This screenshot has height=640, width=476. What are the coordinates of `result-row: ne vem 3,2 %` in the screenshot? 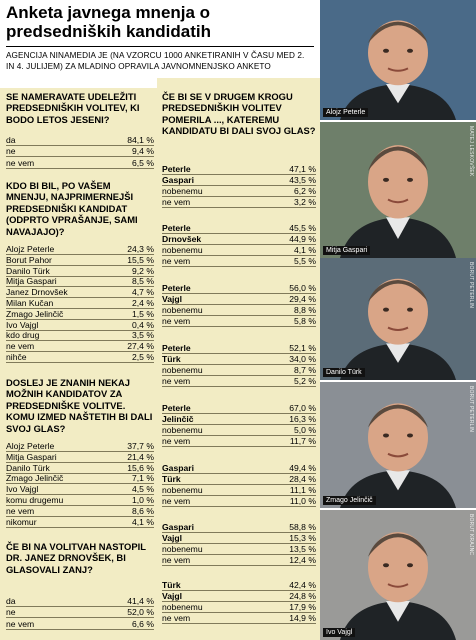 It's located at (239, 202).